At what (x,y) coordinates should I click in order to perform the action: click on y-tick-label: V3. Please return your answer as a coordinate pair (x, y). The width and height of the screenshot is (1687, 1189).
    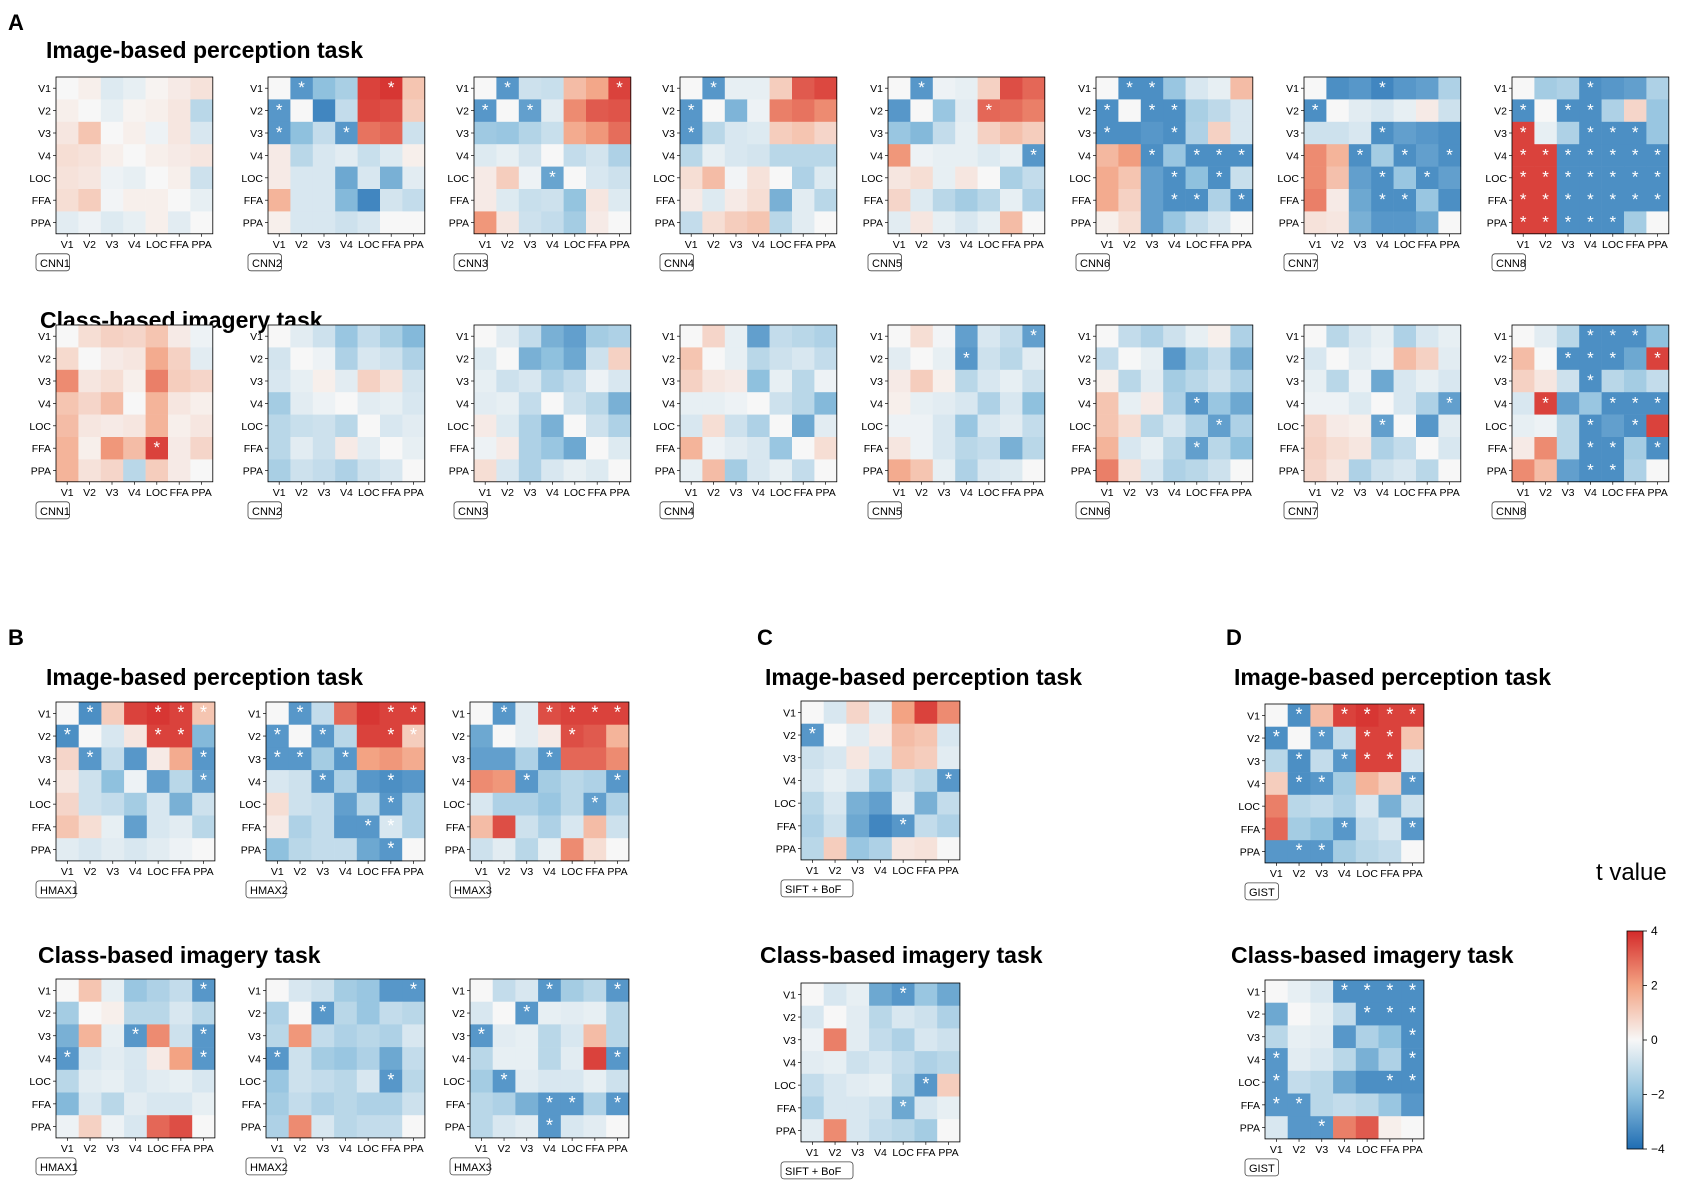
    Looking at the image, I should click on (44, 1037).